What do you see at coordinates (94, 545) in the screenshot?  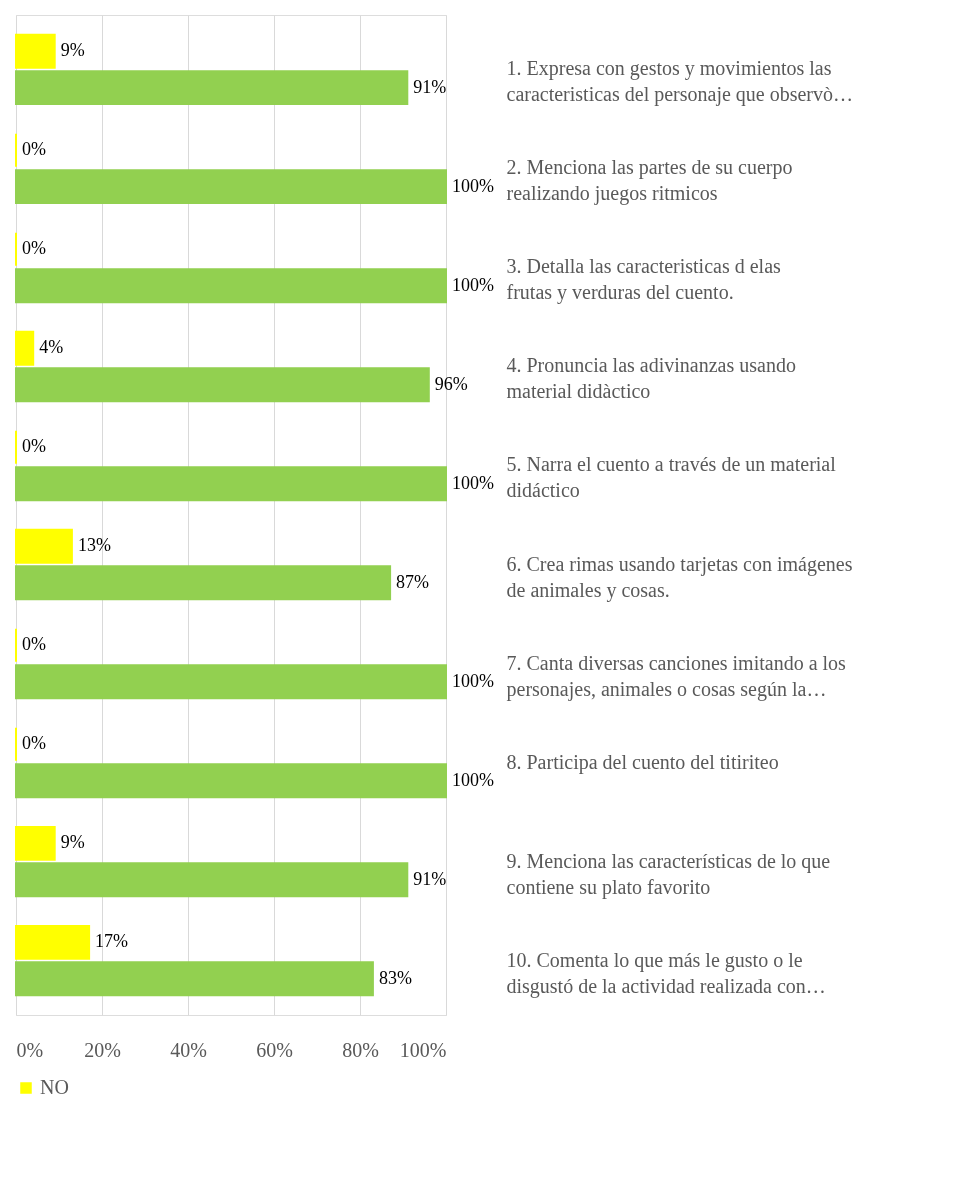 I see `data-label: 13%` at bounding box center [94, 545].